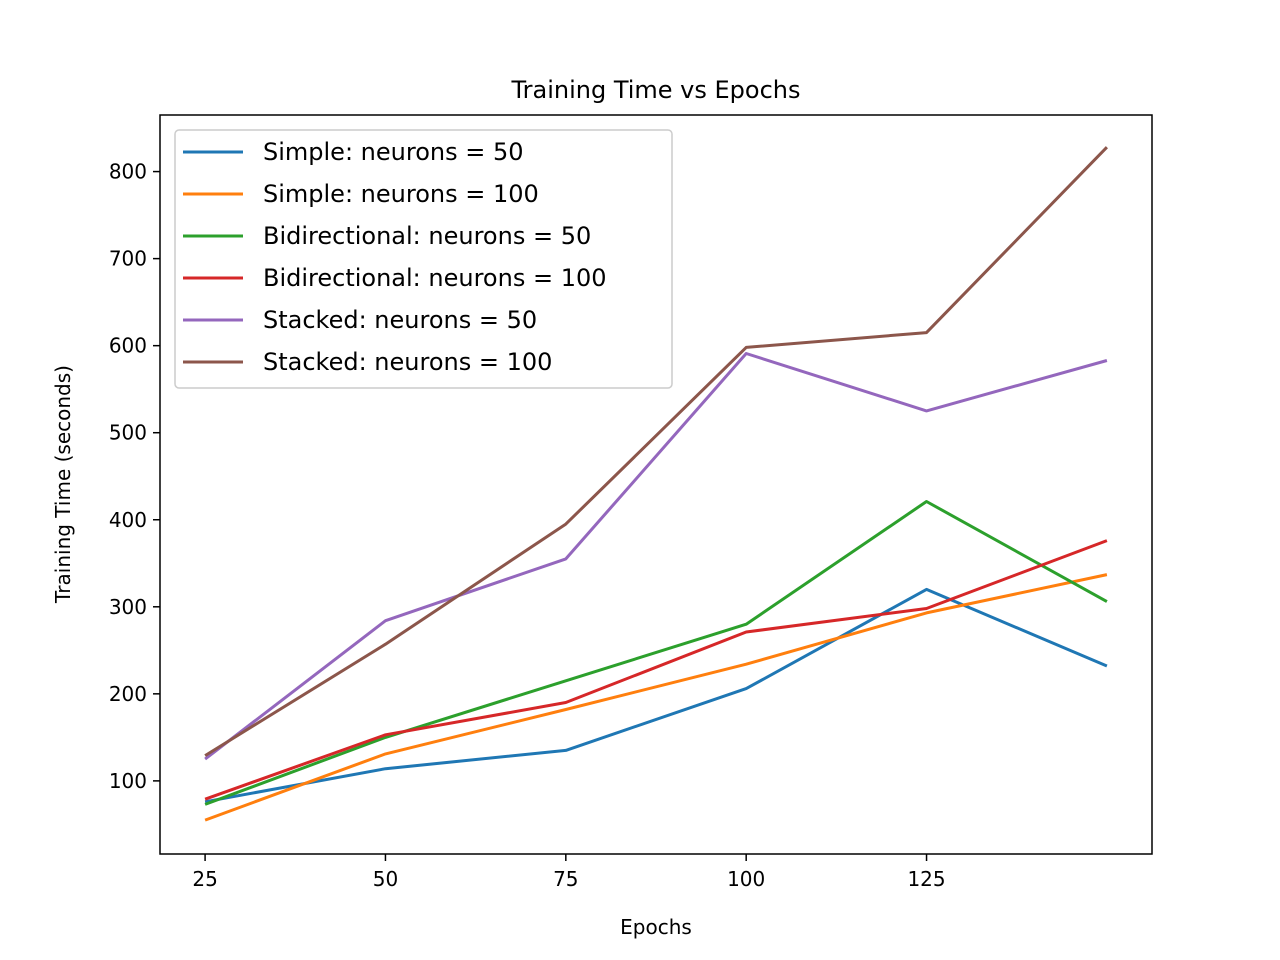  Describe the element at coordinates (746, 879) in the screenshot. I see `x-tick-label: 100` at that location.